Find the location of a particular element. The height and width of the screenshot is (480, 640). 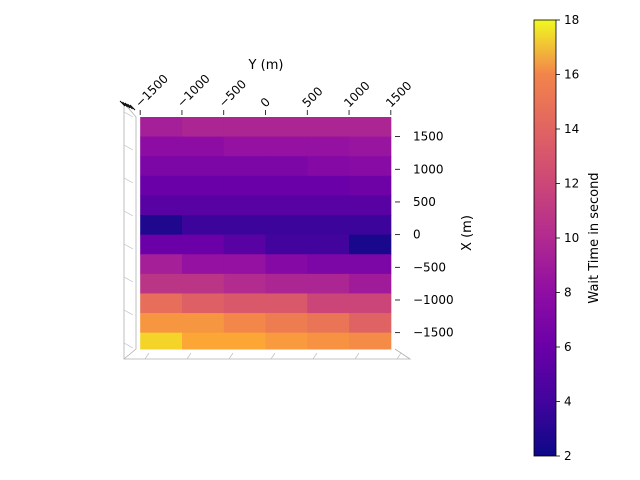

right-tick-label: −1500 is located at coordinates (433, 333).